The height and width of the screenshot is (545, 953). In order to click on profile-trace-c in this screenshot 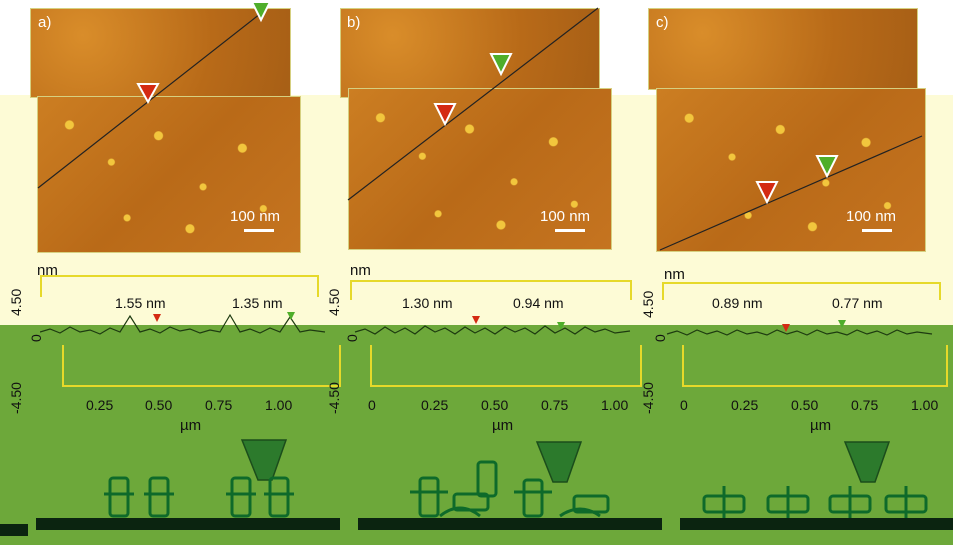, I will do `click(799, 328)`.